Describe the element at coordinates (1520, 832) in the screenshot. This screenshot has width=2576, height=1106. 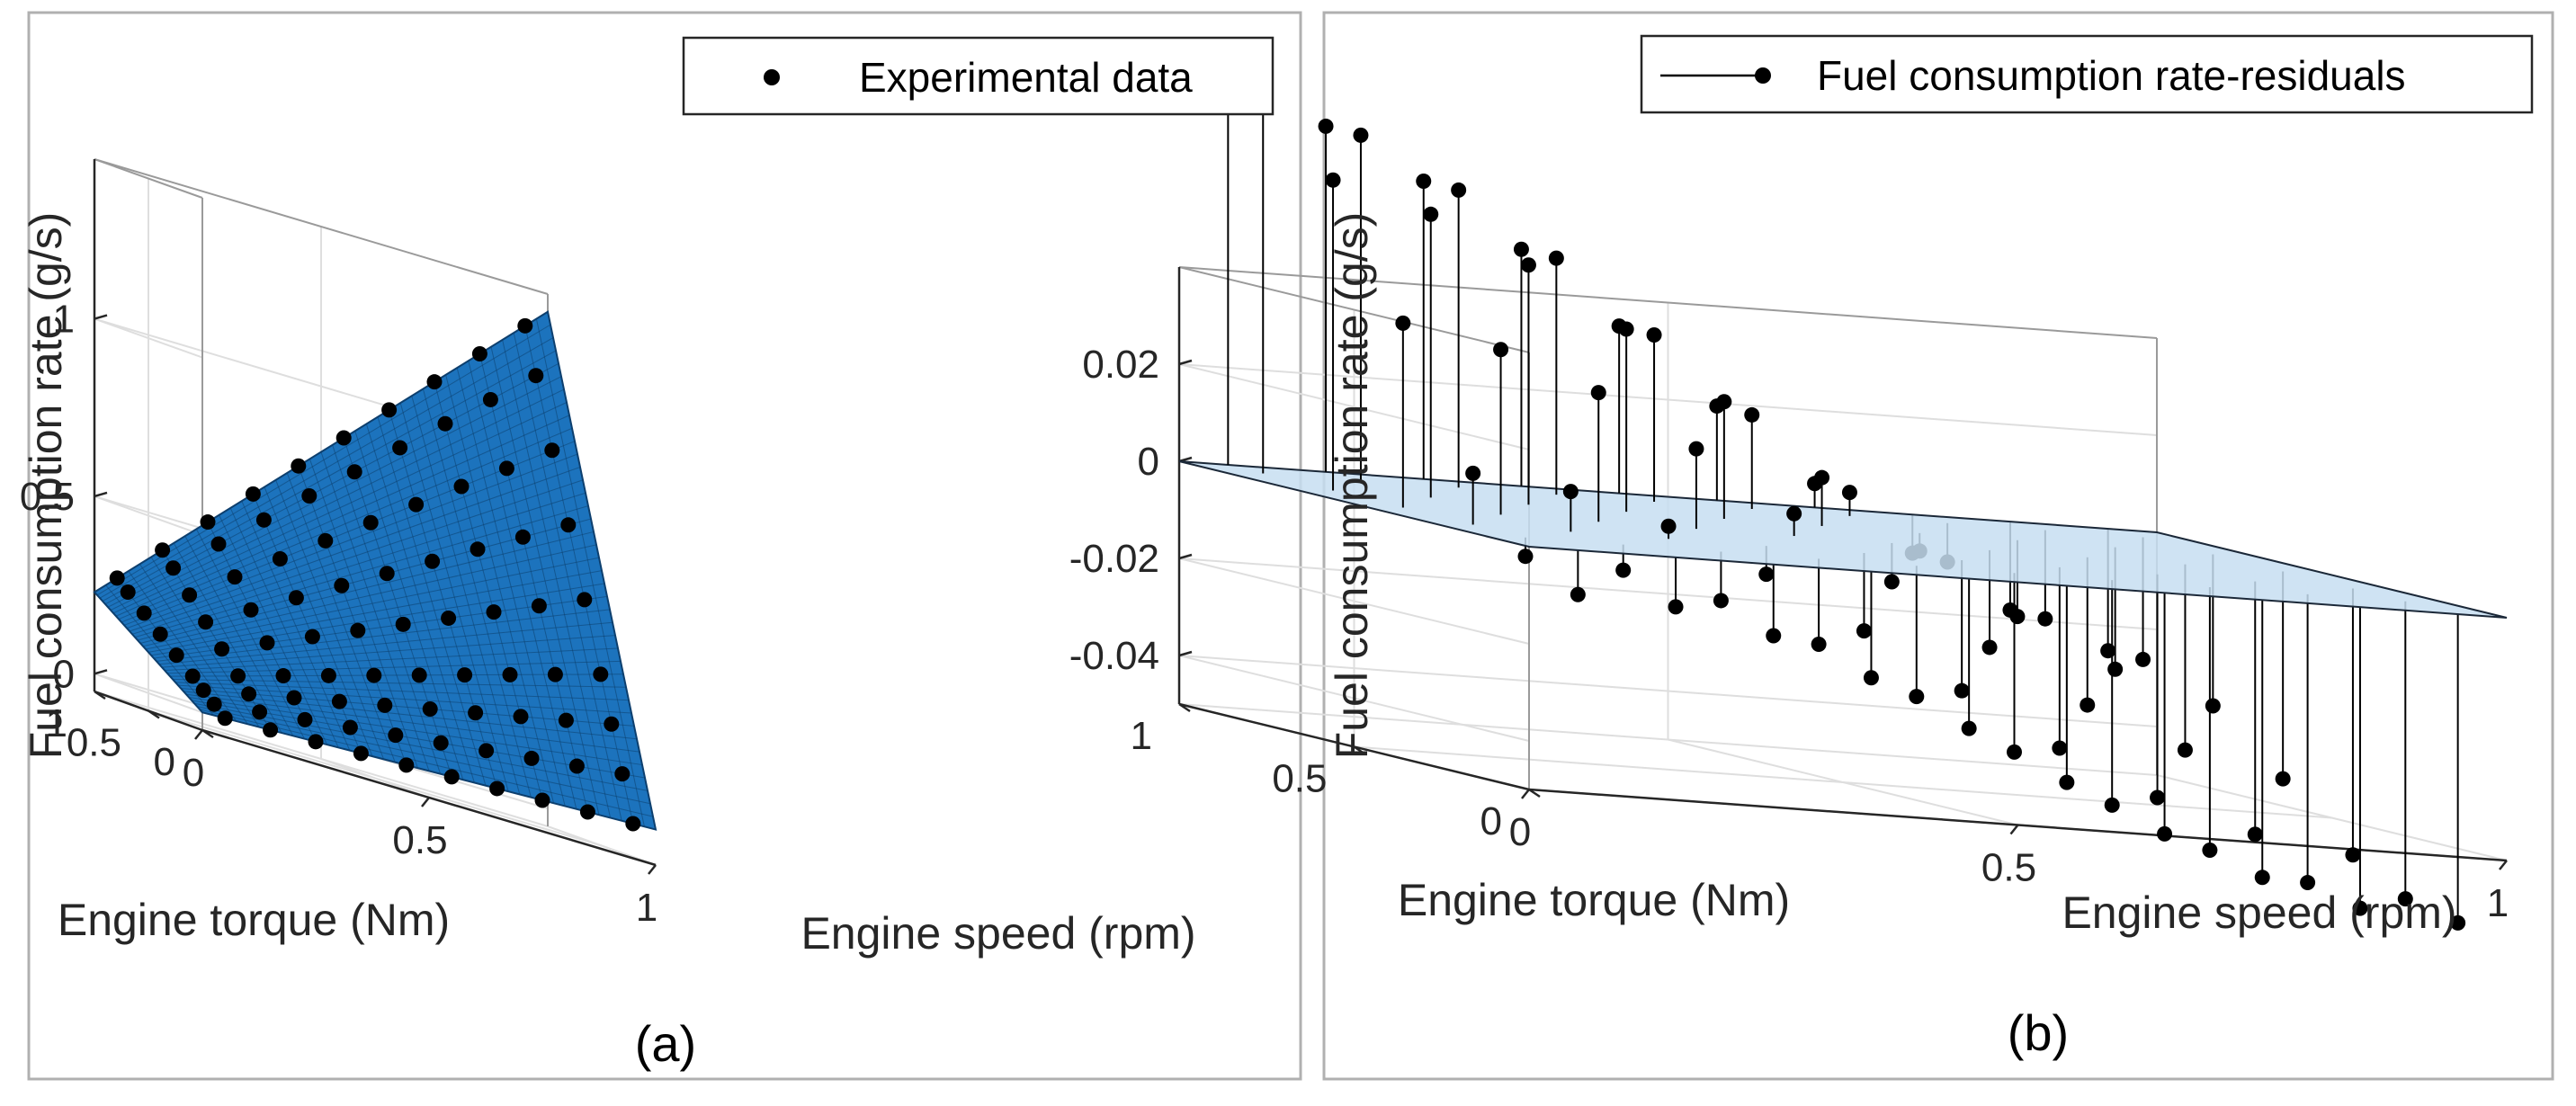
I see `panel-b-xtick-label-0: 0` at that location.